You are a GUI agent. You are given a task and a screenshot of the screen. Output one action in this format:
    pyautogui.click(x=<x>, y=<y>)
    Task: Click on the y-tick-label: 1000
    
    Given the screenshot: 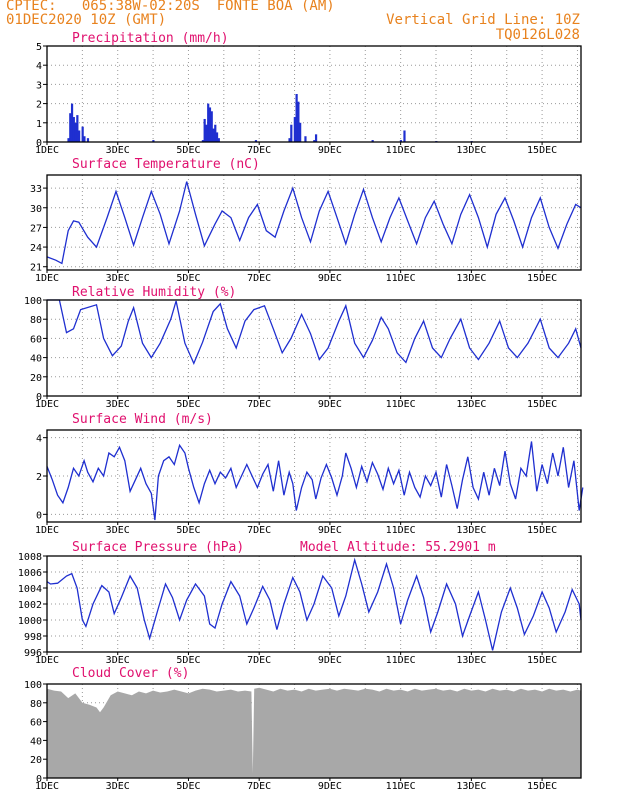 What is the action you would take?
    pyautogui.click(x=30, y=621)
    